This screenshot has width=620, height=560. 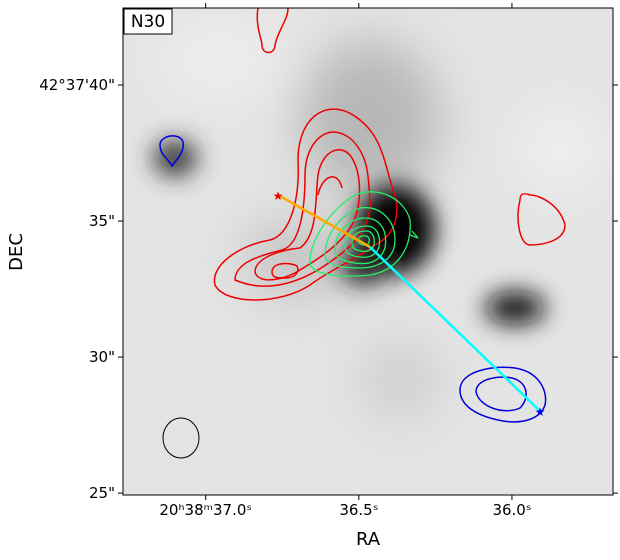 I want to click on y-tick-label: 42°37'40", so click(x=77, y=85).